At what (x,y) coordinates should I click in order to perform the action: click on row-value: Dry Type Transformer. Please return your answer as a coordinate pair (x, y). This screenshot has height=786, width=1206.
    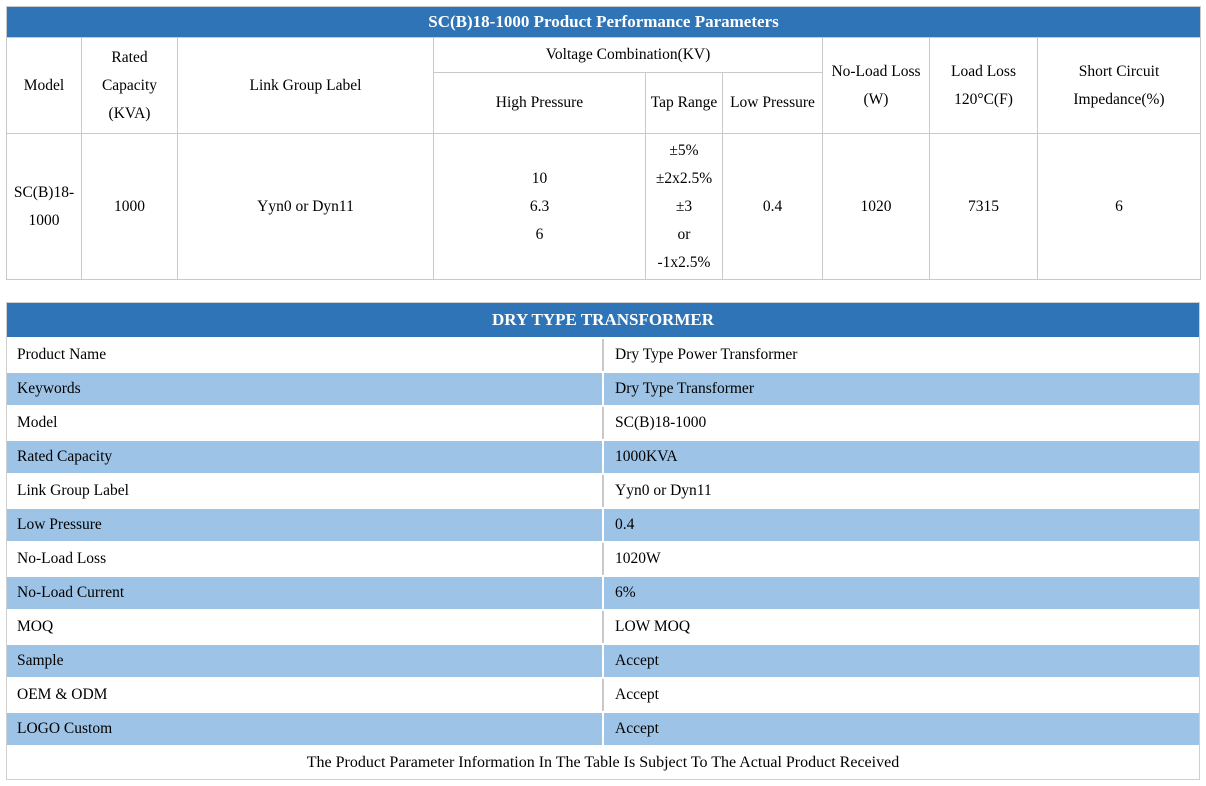
    Looking at the image, I should click on (684, 388).